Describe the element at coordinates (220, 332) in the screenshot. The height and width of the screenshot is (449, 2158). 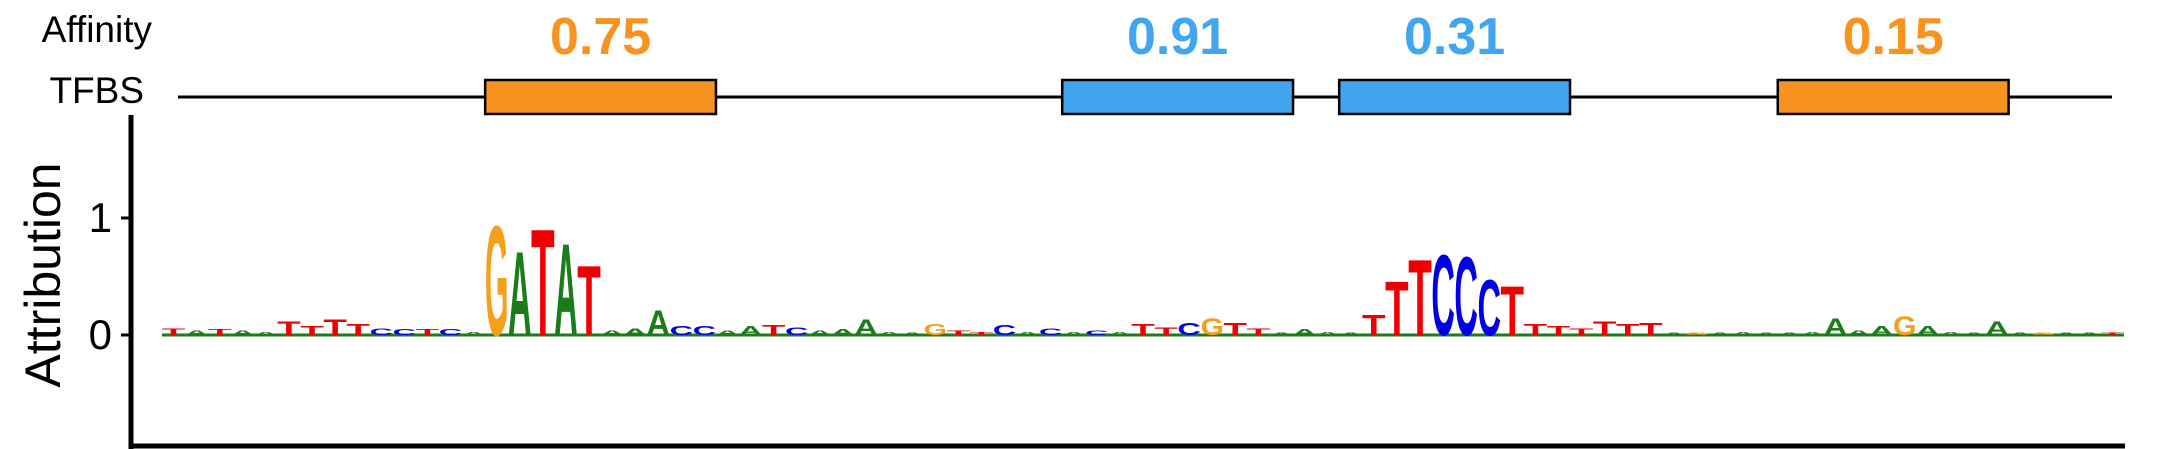
I see `logo-letter-3: T` at that location.